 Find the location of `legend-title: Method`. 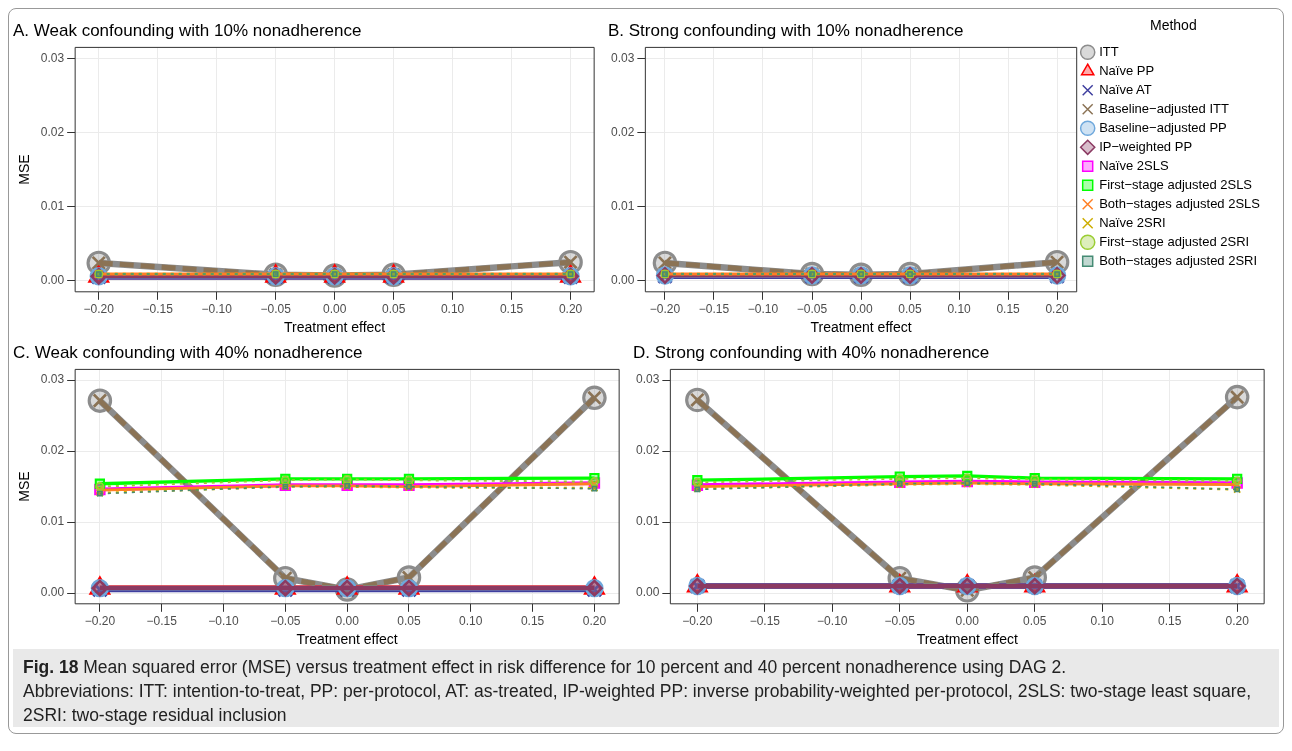

legend-title: Method is located at coordinates (1173, 24).